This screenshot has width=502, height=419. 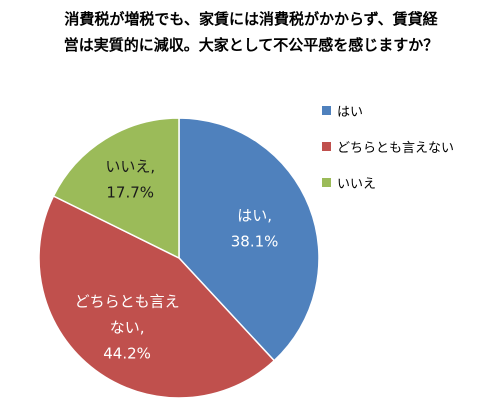 What do you see at coordinates (326, 146) in the screenshot?
I see `legend-swatch-dochiratomo` at bounding box center [326, 146].